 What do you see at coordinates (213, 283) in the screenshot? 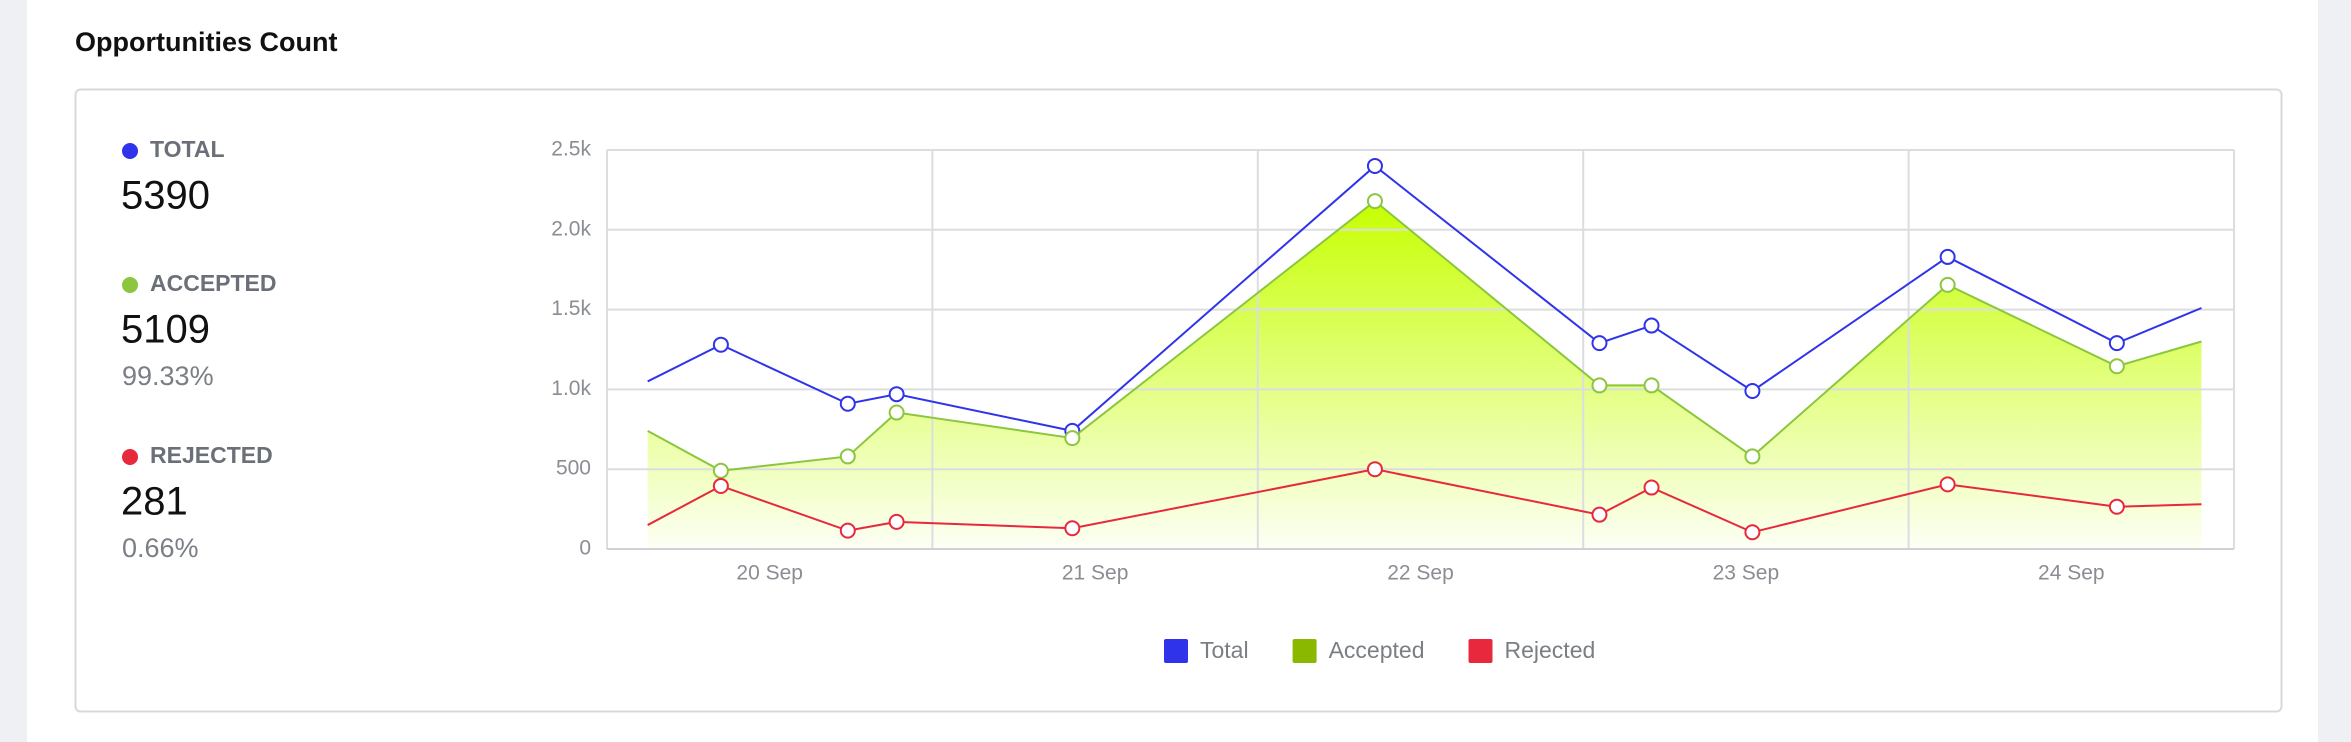
I see `stat-label: ACCEPTED` at bounding box center [213, 283].